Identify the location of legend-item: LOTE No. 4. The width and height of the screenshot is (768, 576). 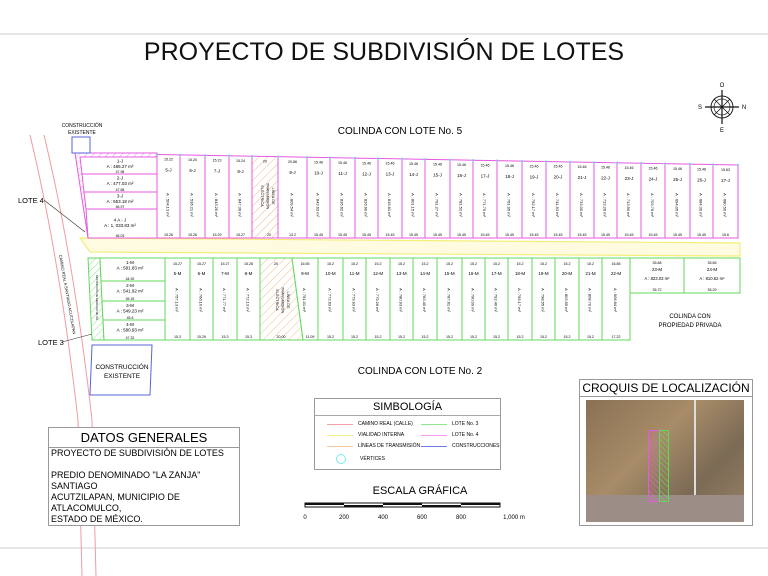
(449, 435).